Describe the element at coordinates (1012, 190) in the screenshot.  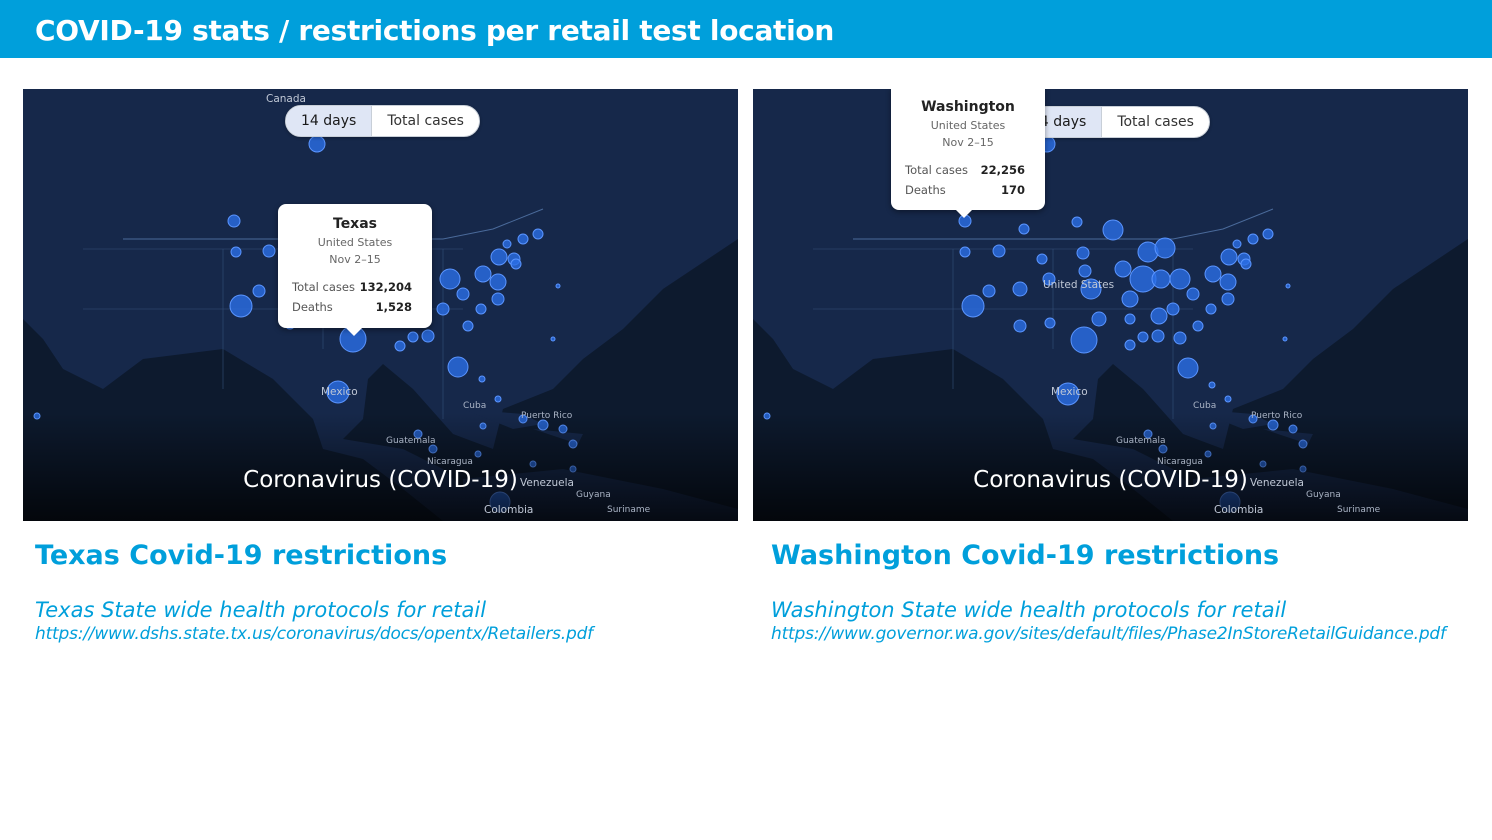
I see `deaths-value: 170` at that location.